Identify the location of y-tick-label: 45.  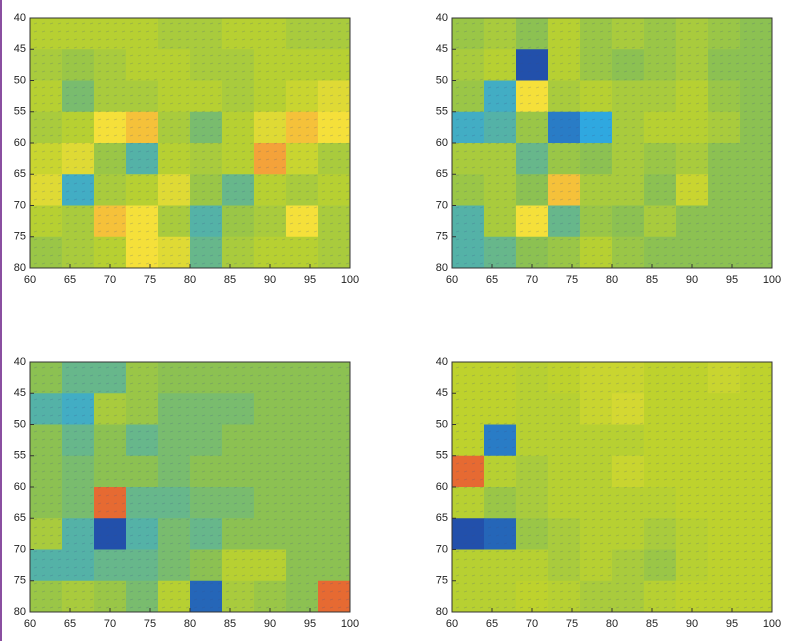
(442, 49).